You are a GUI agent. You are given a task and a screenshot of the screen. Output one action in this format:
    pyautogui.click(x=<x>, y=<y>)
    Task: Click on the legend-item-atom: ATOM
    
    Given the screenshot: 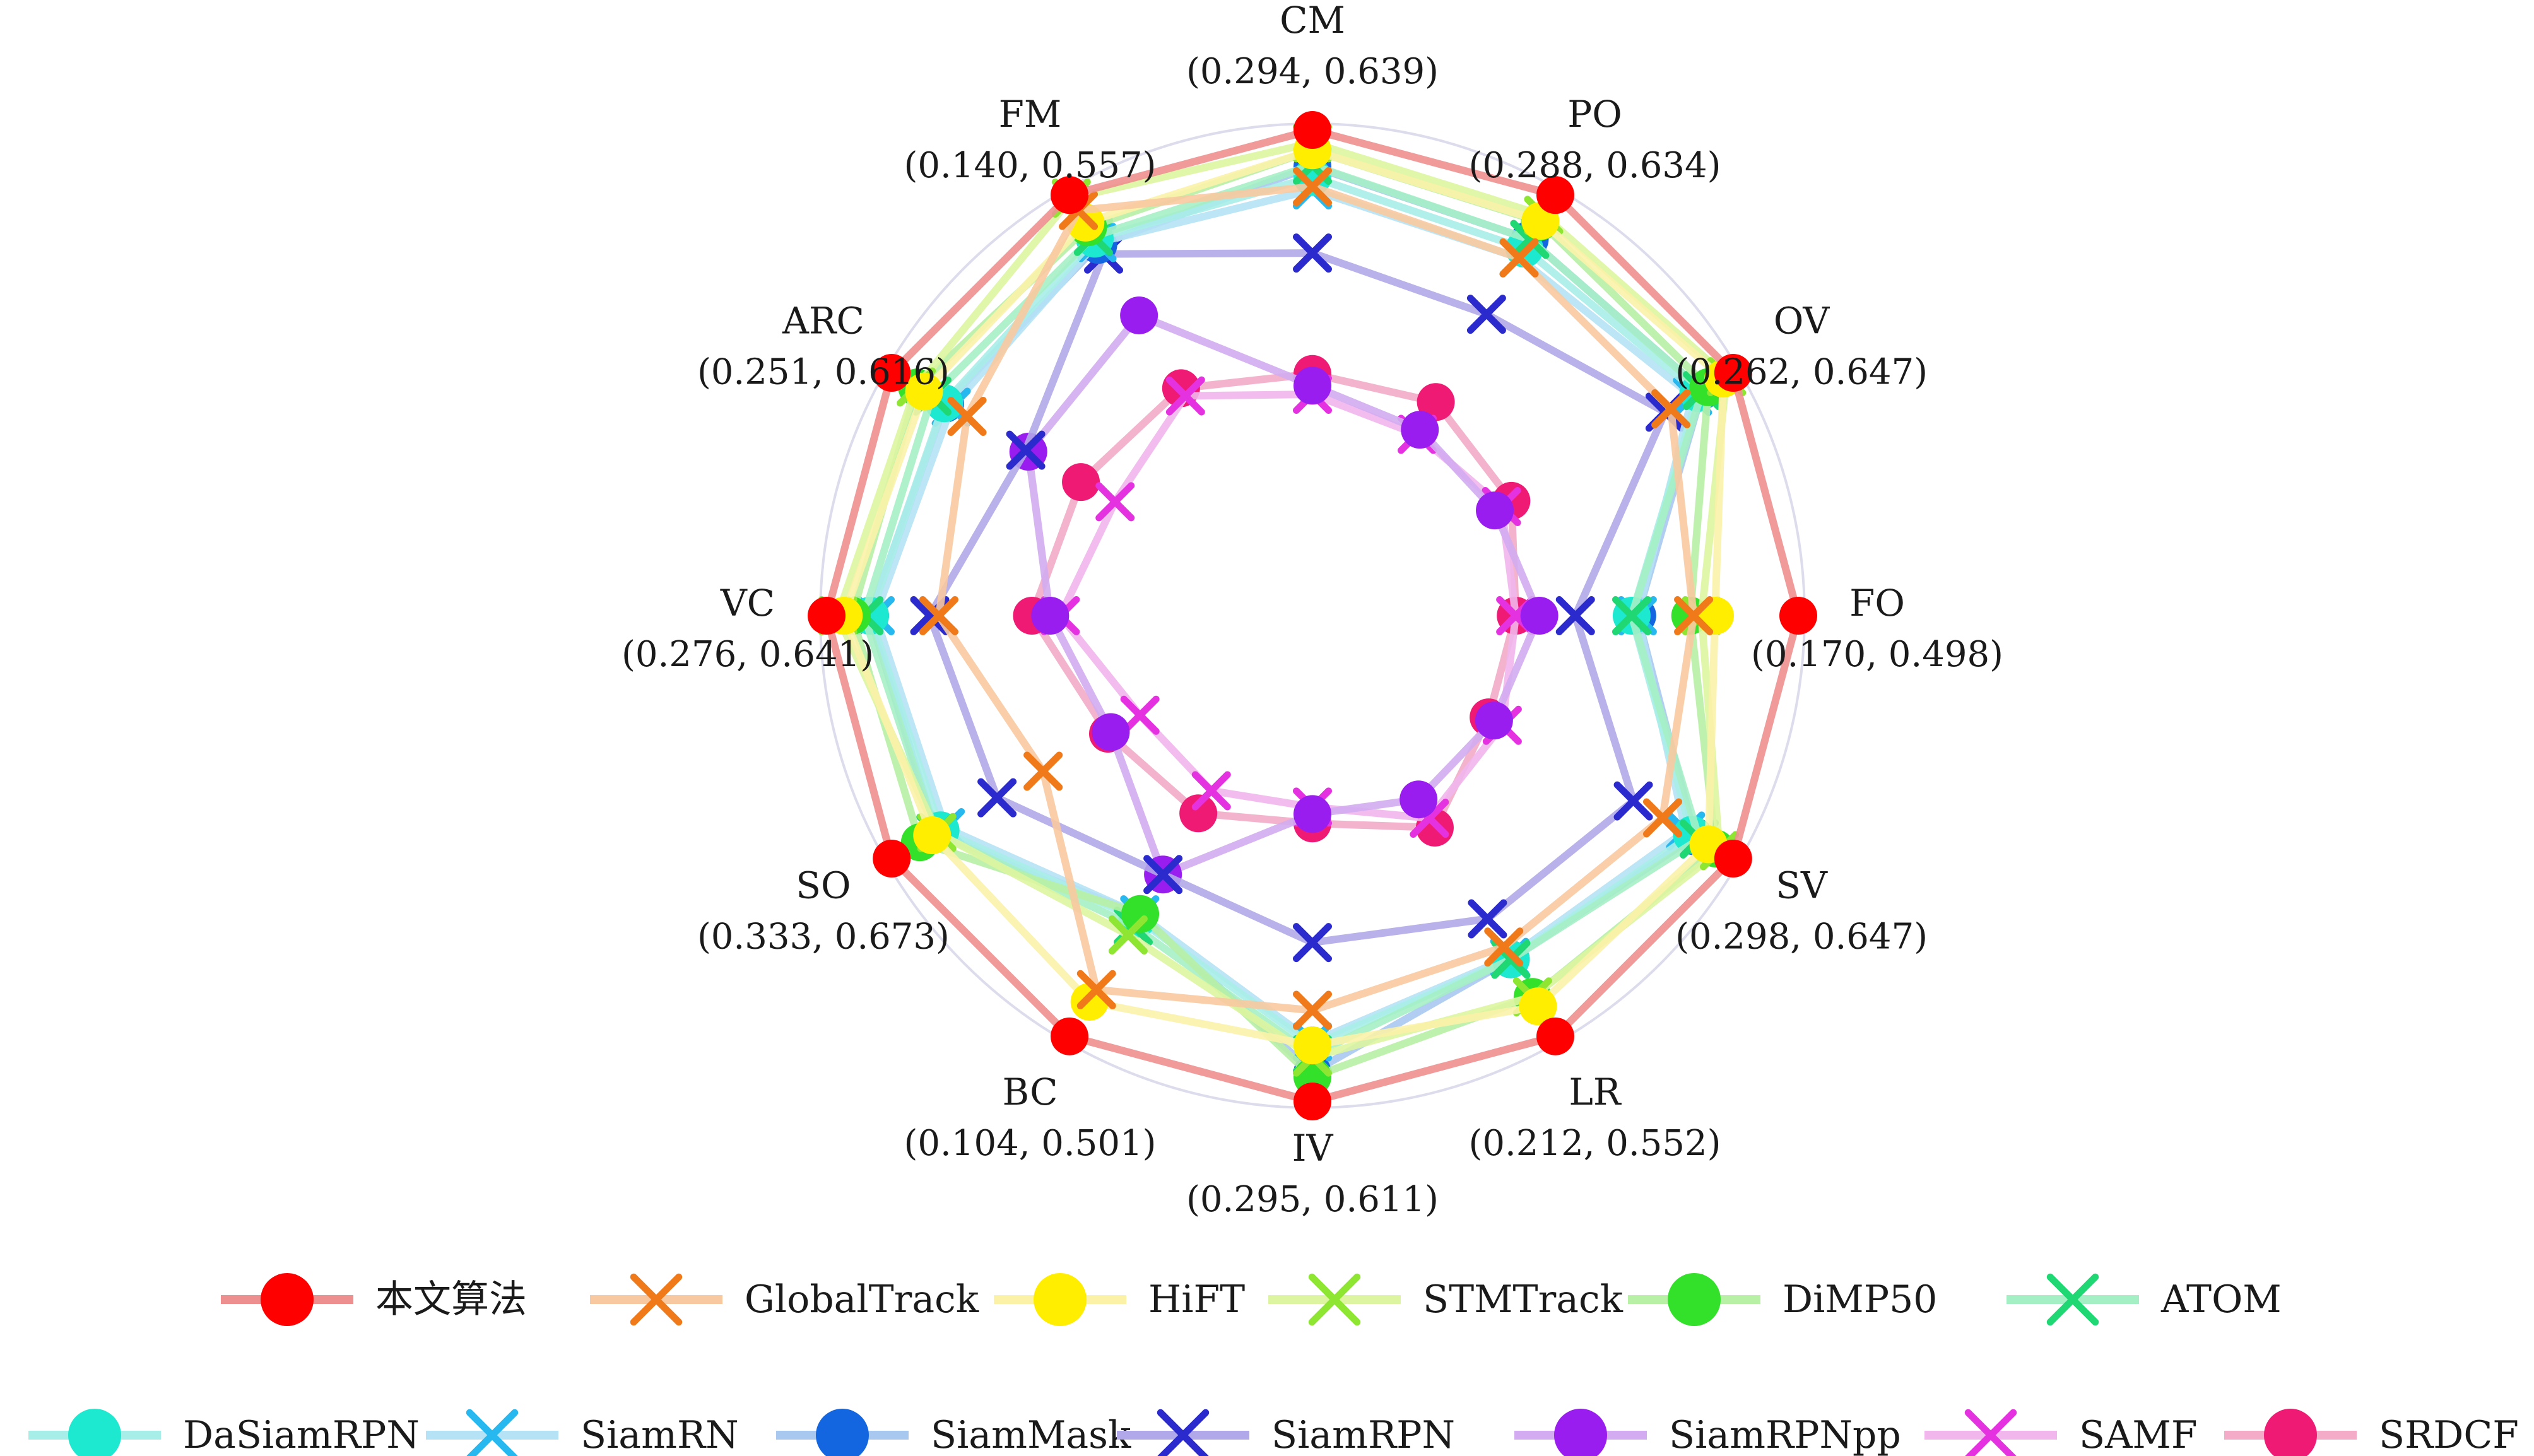 What is the action you would take?
    pyautogui.click(x=2144, y=1299)
    